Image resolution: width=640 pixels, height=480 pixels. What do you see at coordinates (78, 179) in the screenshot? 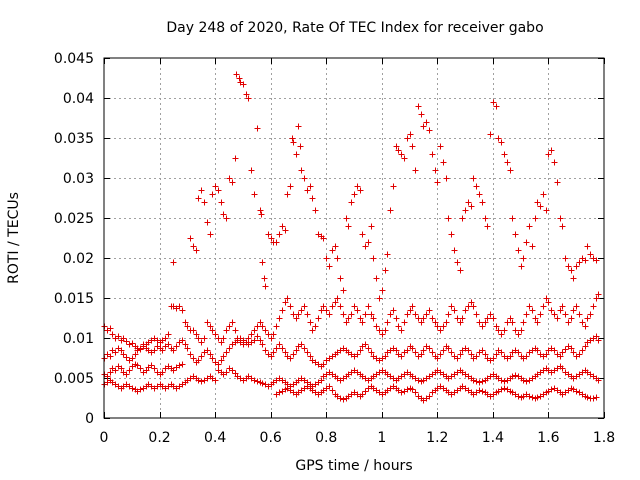
I see `y-tick-label: 0.03` at bounding box center [78, 179].